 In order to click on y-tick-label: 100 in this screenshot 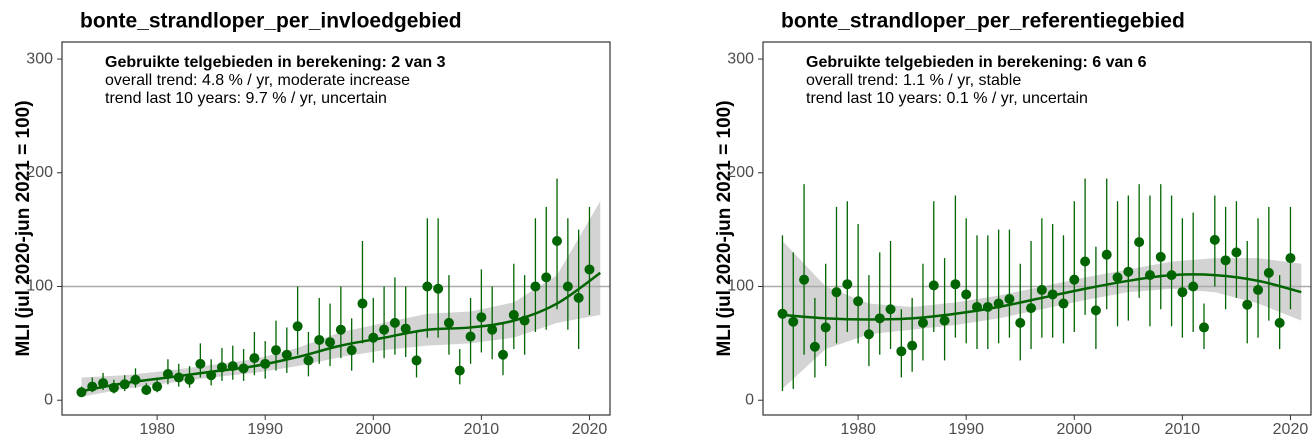, I will do `click(740, 286)`.